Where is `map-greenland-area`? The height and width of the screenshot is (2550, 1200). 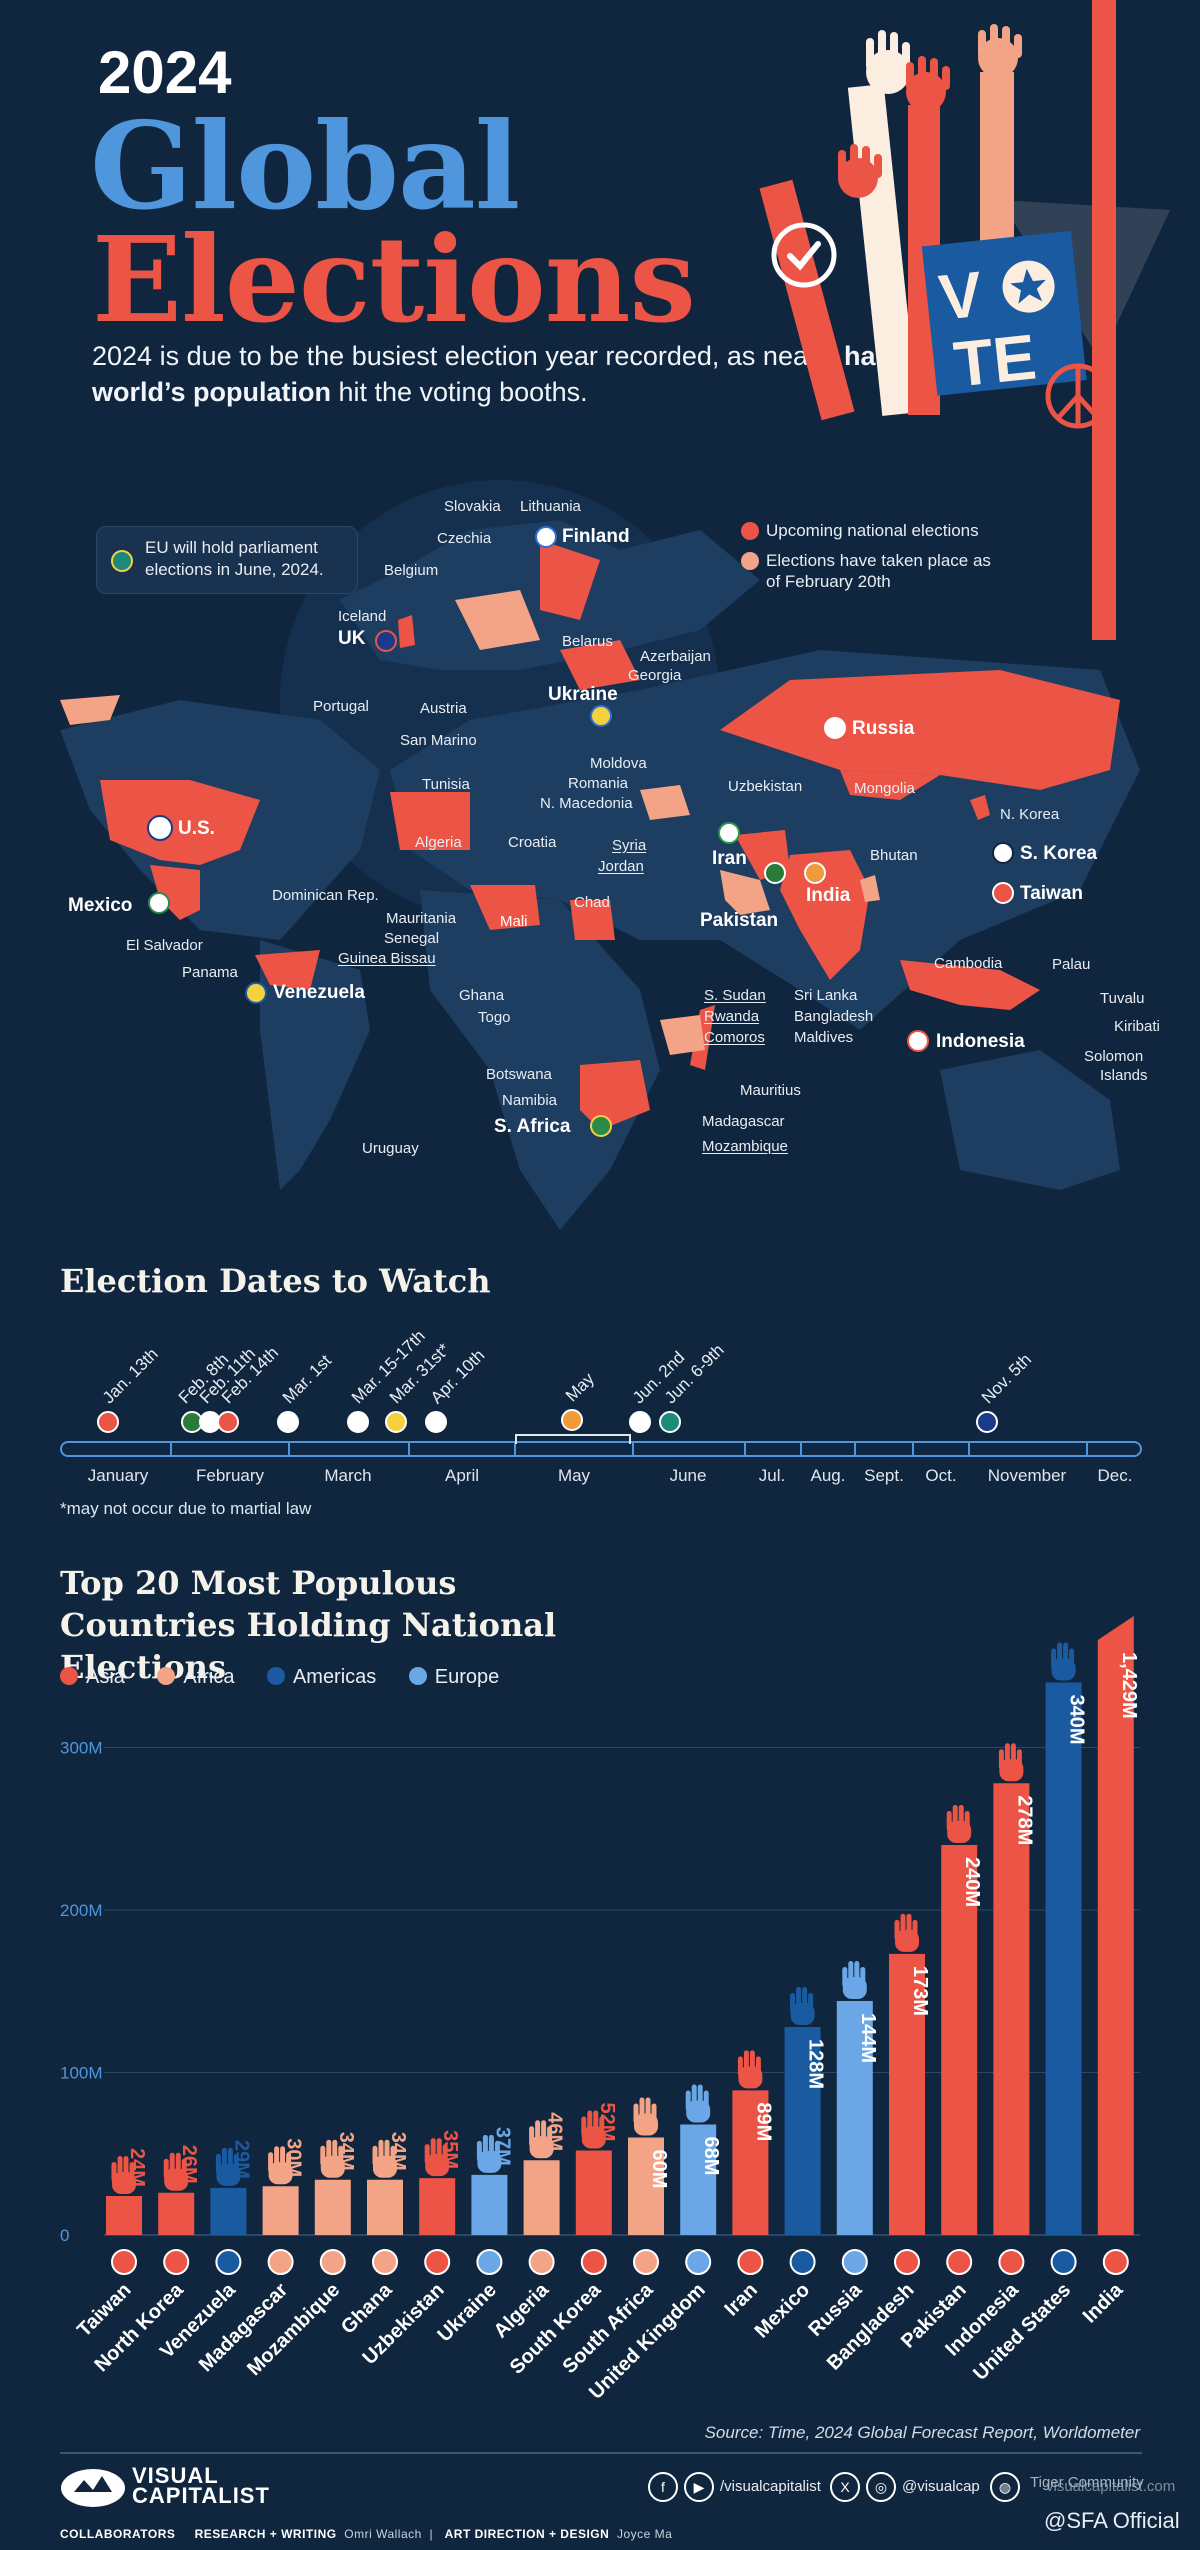
map-greenland-area is located at coordinates (90, 710).